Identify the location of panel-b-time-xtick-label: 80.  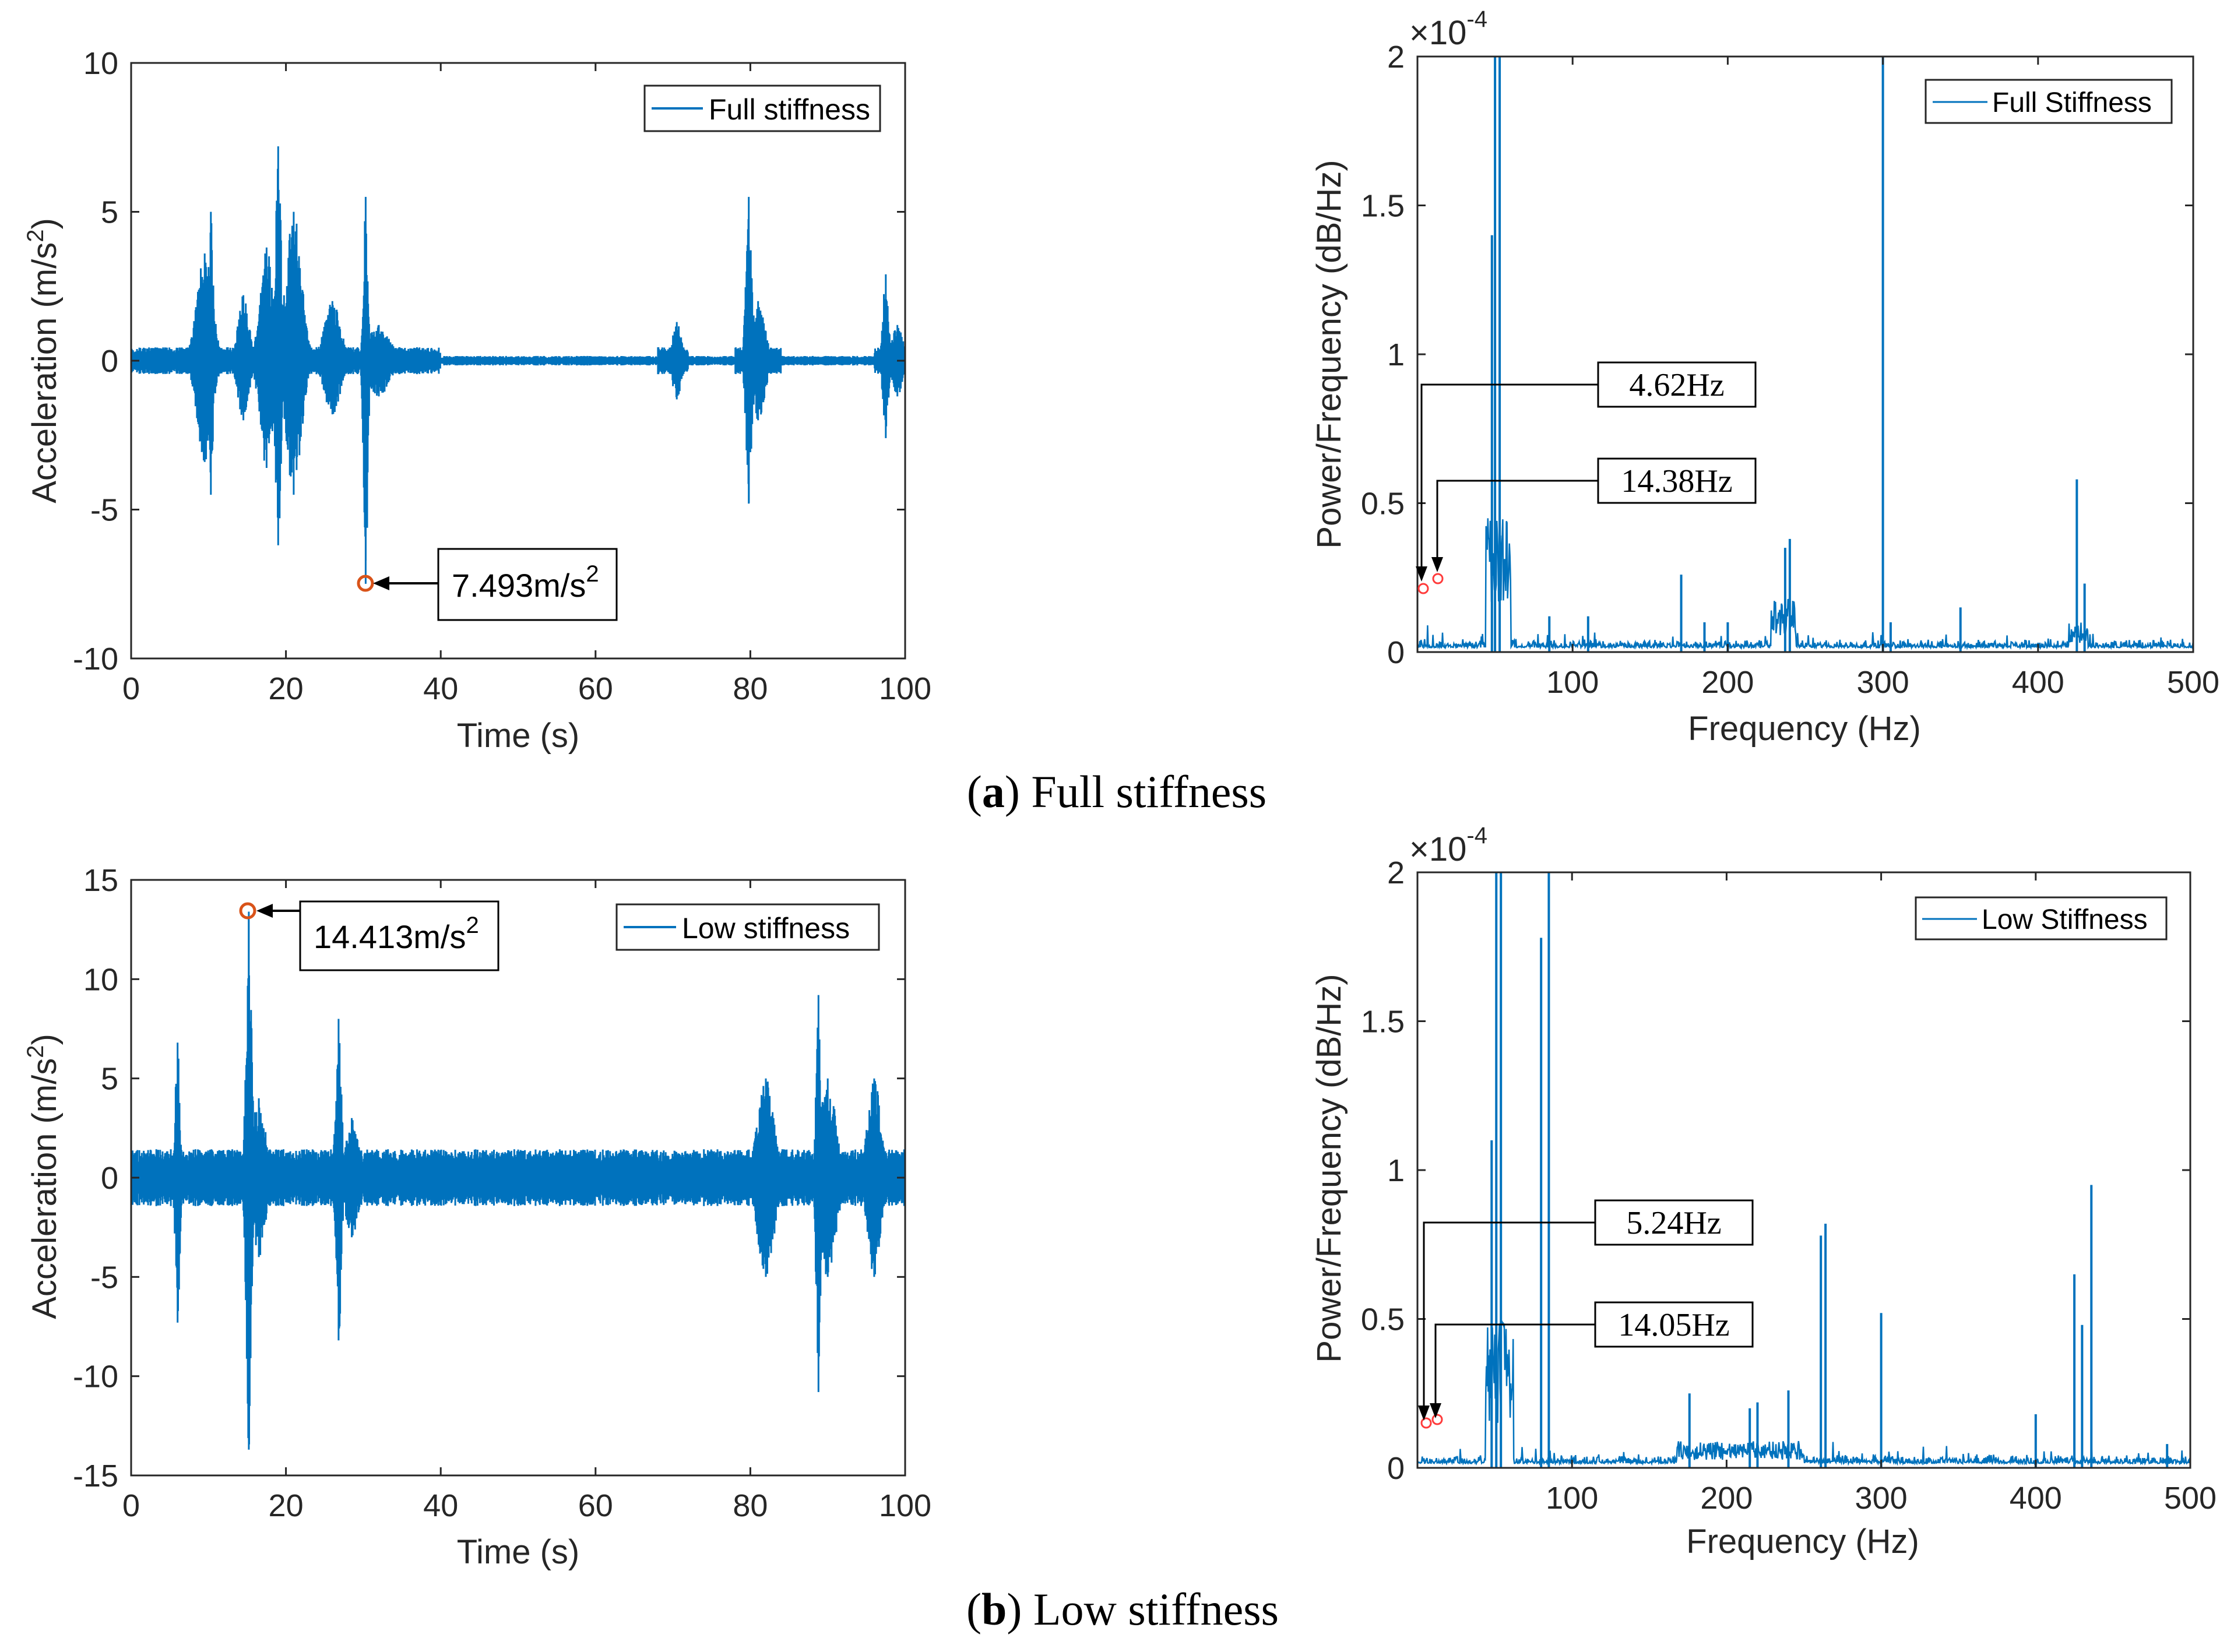
(751, 1505).